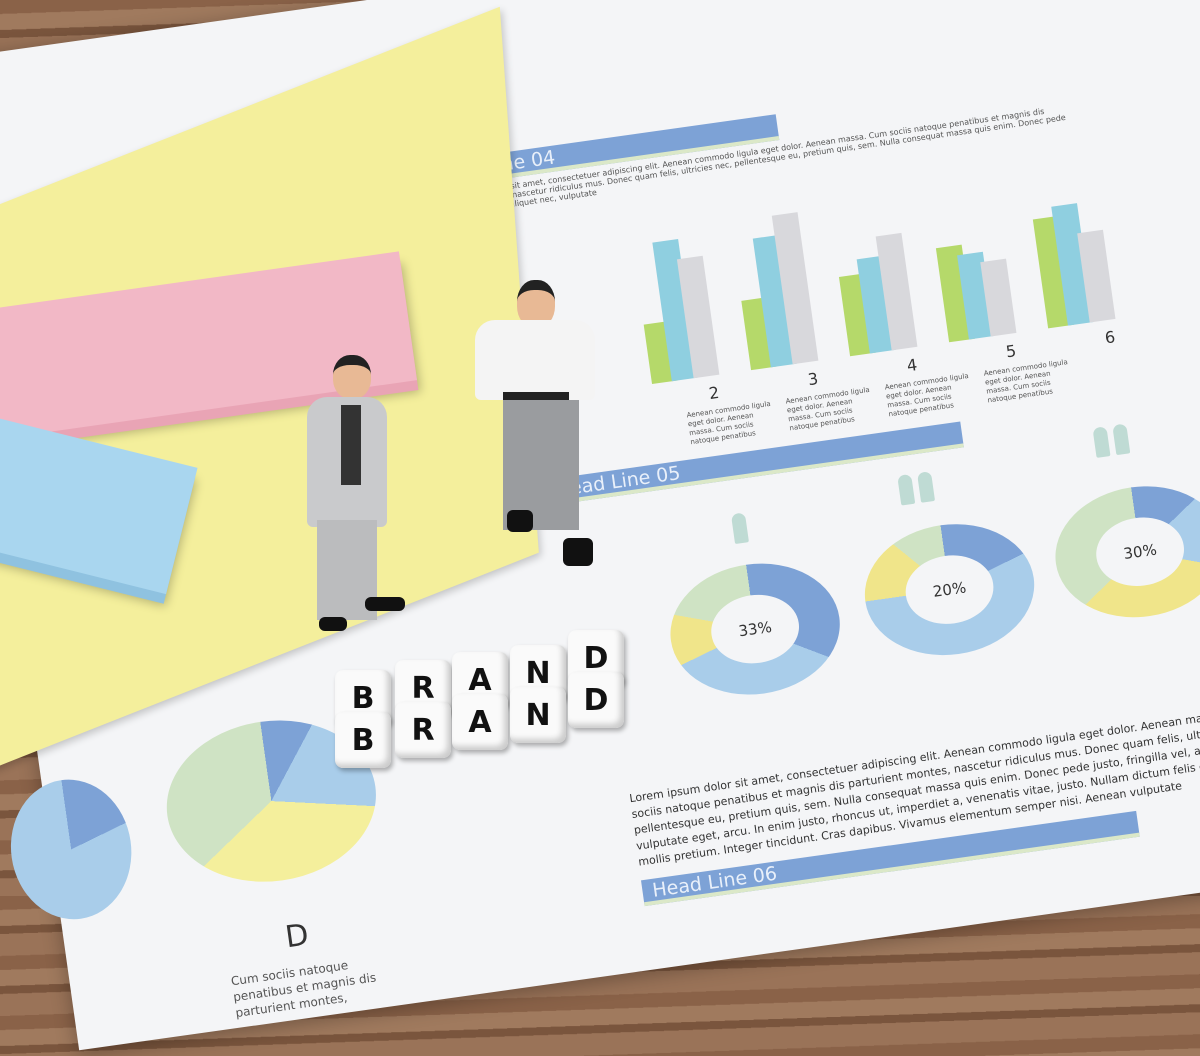  I want to click on letter-block: D, so click(596, 700).